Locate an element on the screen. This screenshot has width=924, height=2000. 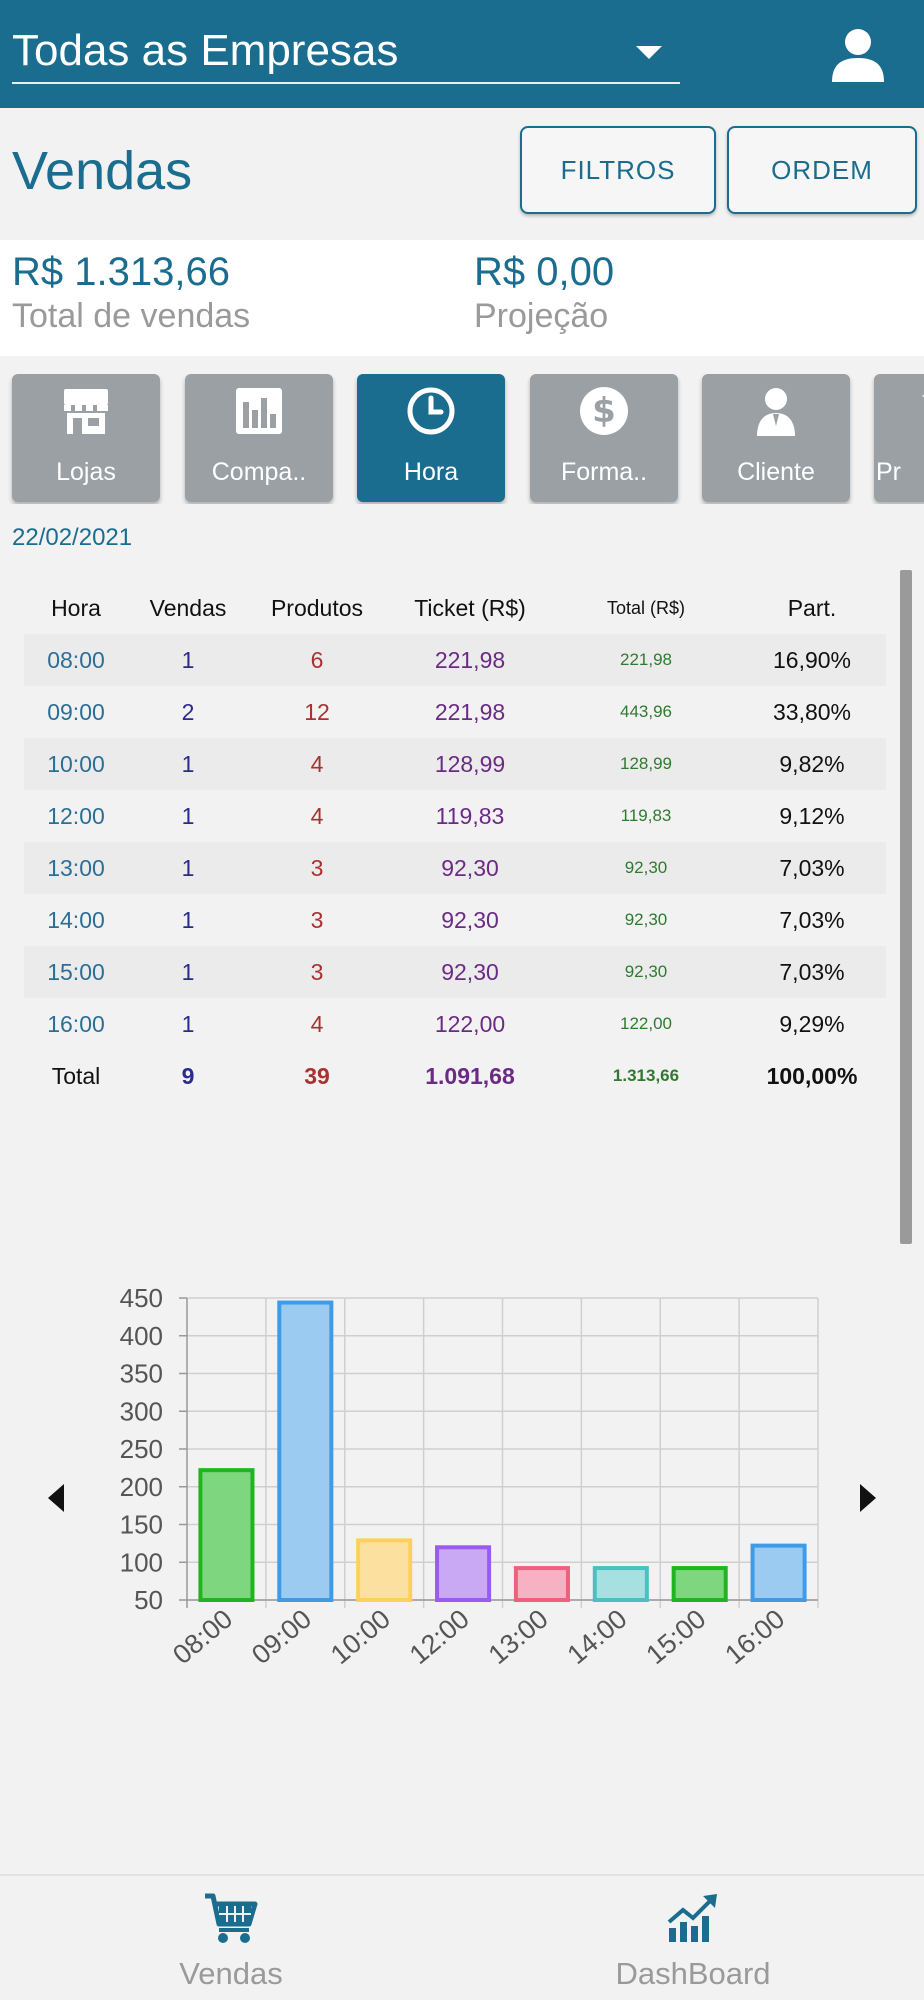
x-tick-label: 14:00 is located at coordinates (597, 1637).